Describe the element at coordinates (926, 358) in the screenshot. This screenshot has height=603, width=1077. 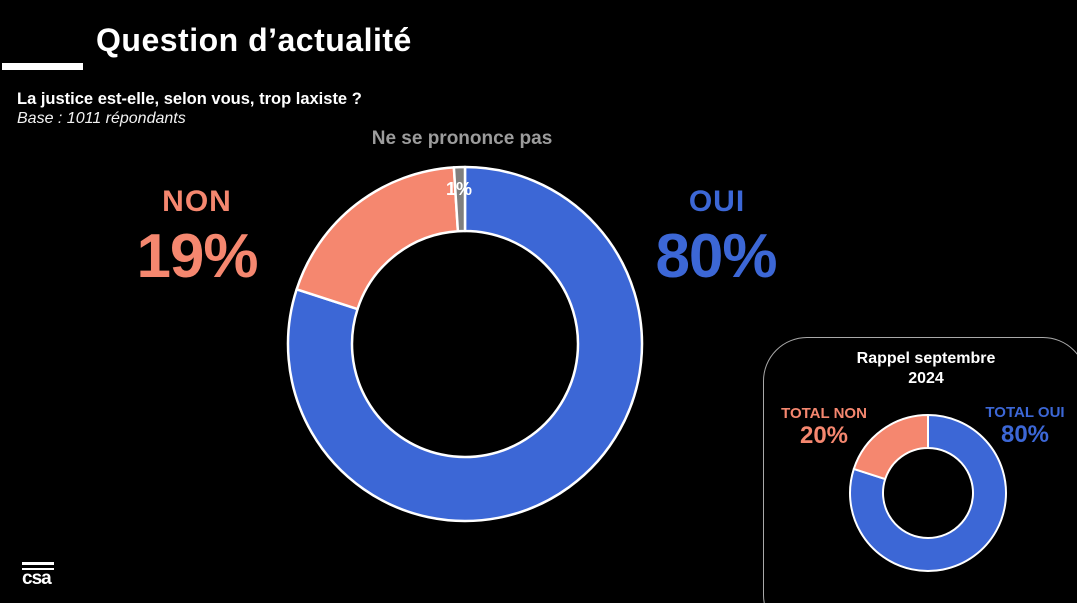
I see `recall-title-line1: Rappel septembre` at that location.